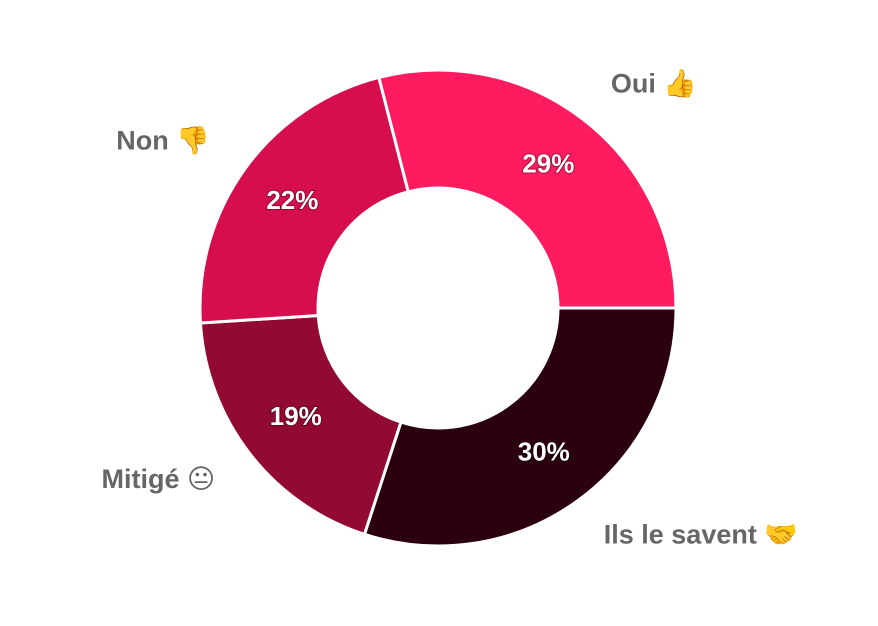 This screenshot has height=626, width=878. Describe the element at coordinates (654, 82) in the screenshot. I see `category-label: Oui 👍` at that location.